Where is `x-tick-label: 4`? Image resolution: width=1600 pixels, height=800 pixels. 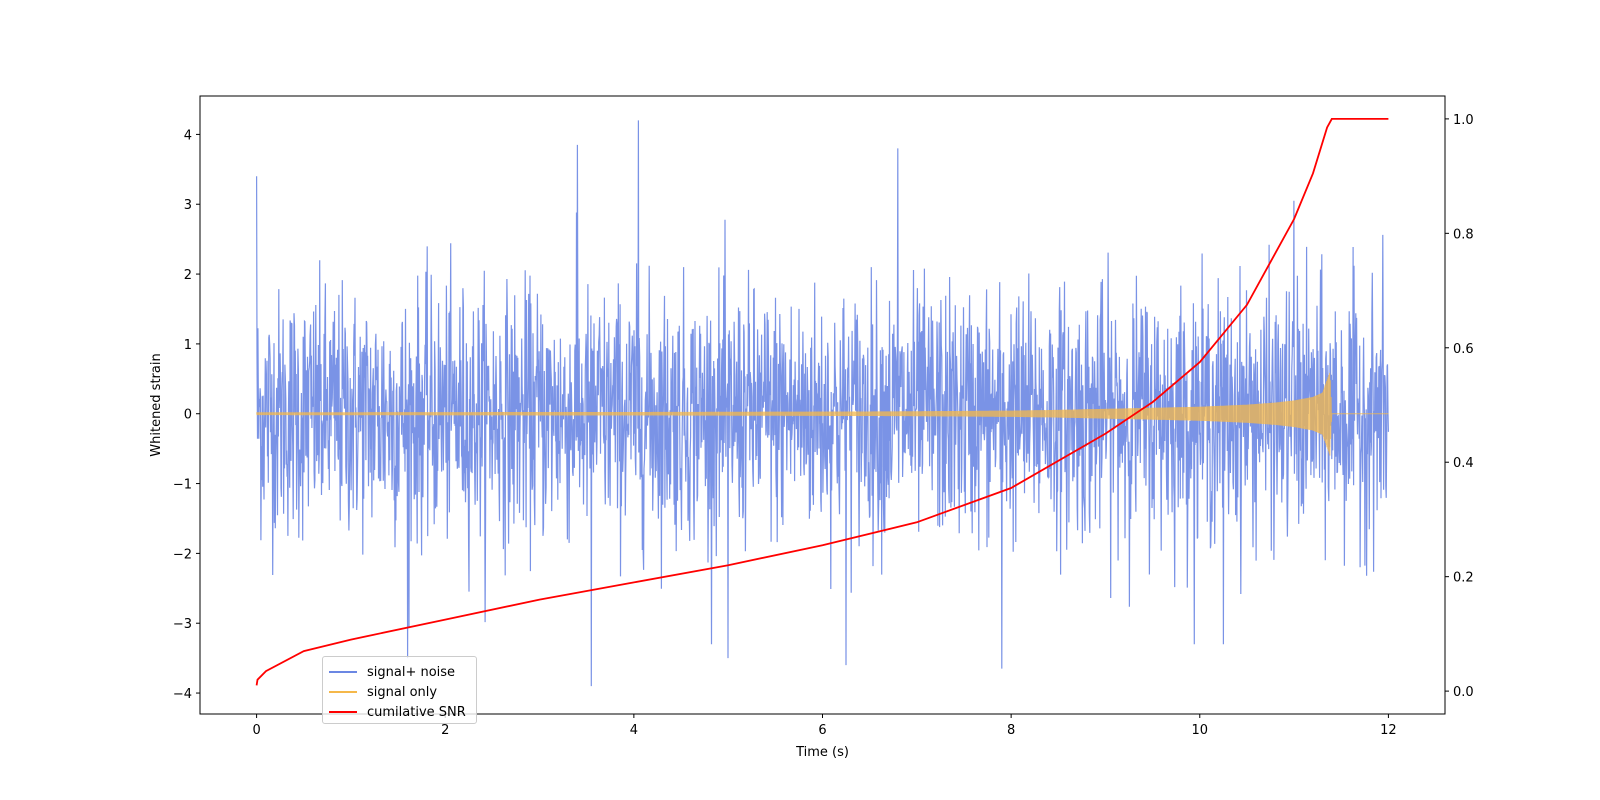 x-tick-label: 4 is located at coordinates (634, 730).